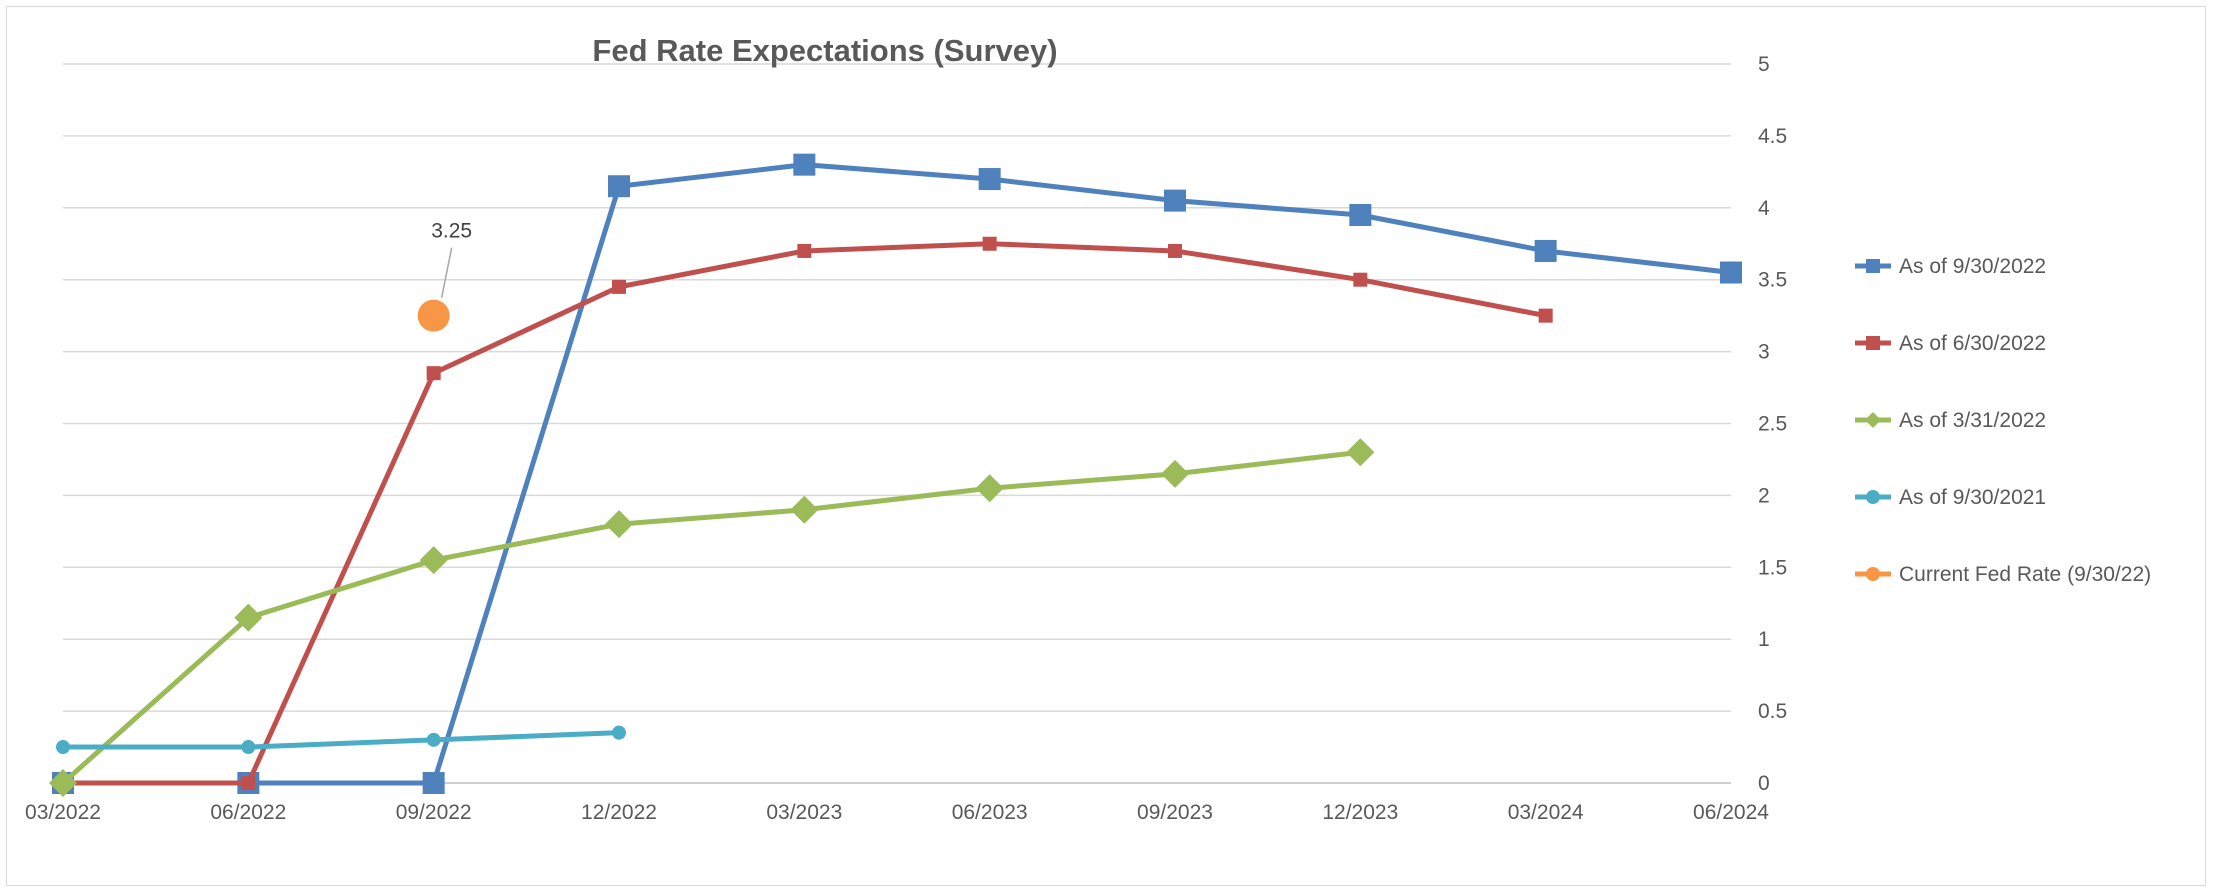  I want to click on y-tick-label: 4, so click(1764, 208).